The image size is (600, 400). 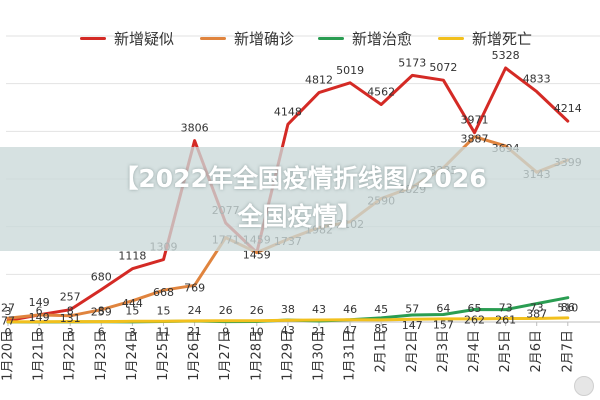 I want to click on data-label: 1459, so click(x=257, y=254).